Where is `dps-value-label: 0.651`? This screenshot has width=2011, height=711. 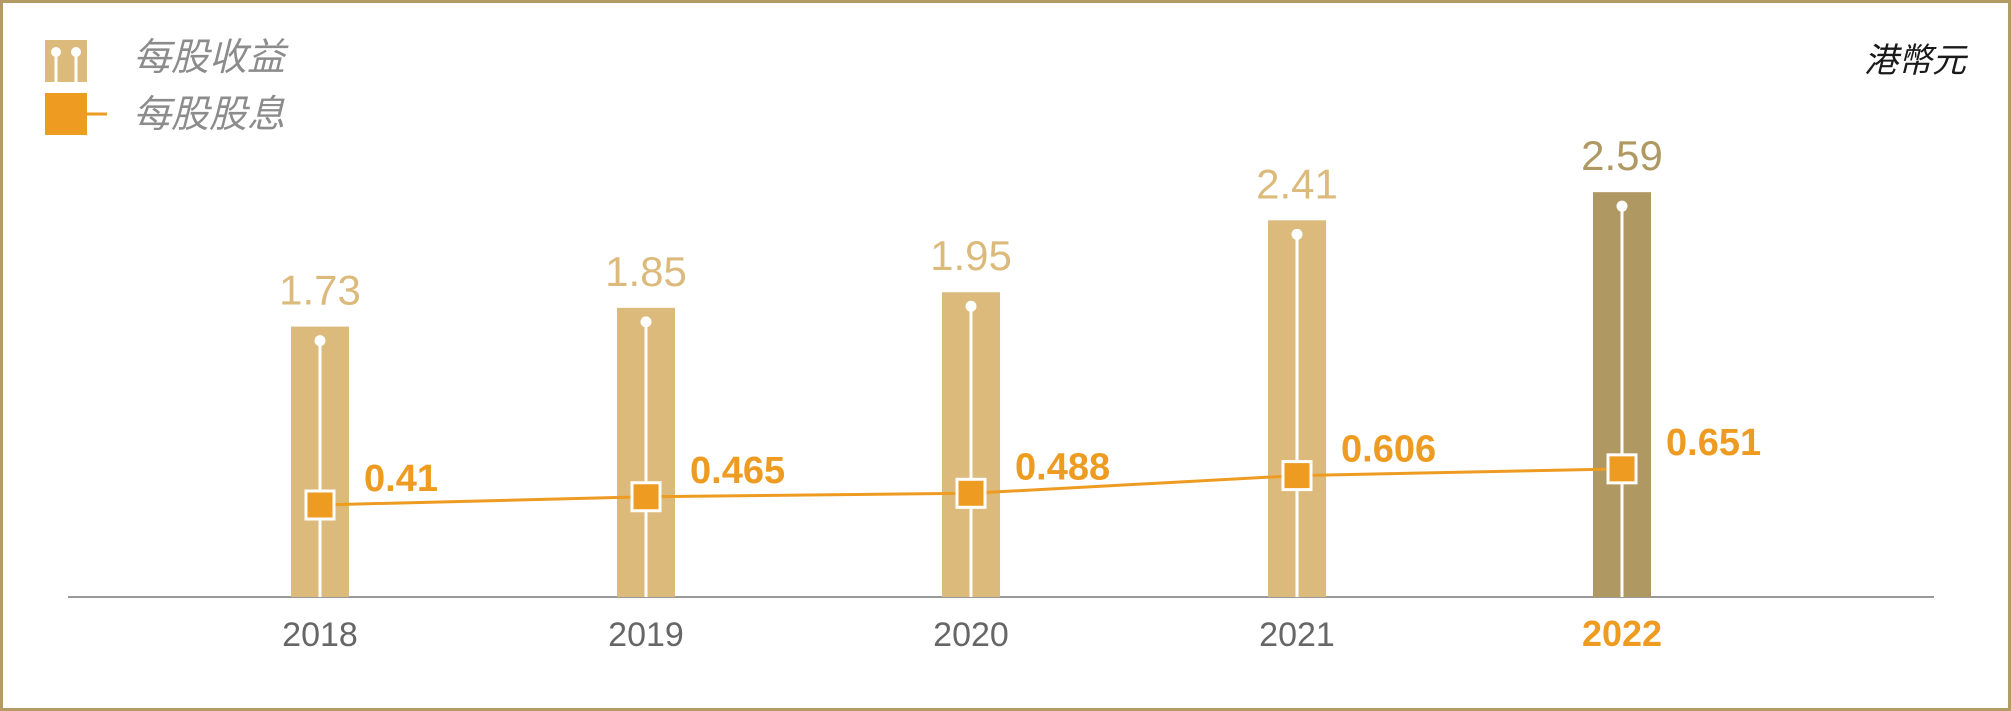 dps-value-label: 0.651 is located at coordinates (1713, 443).